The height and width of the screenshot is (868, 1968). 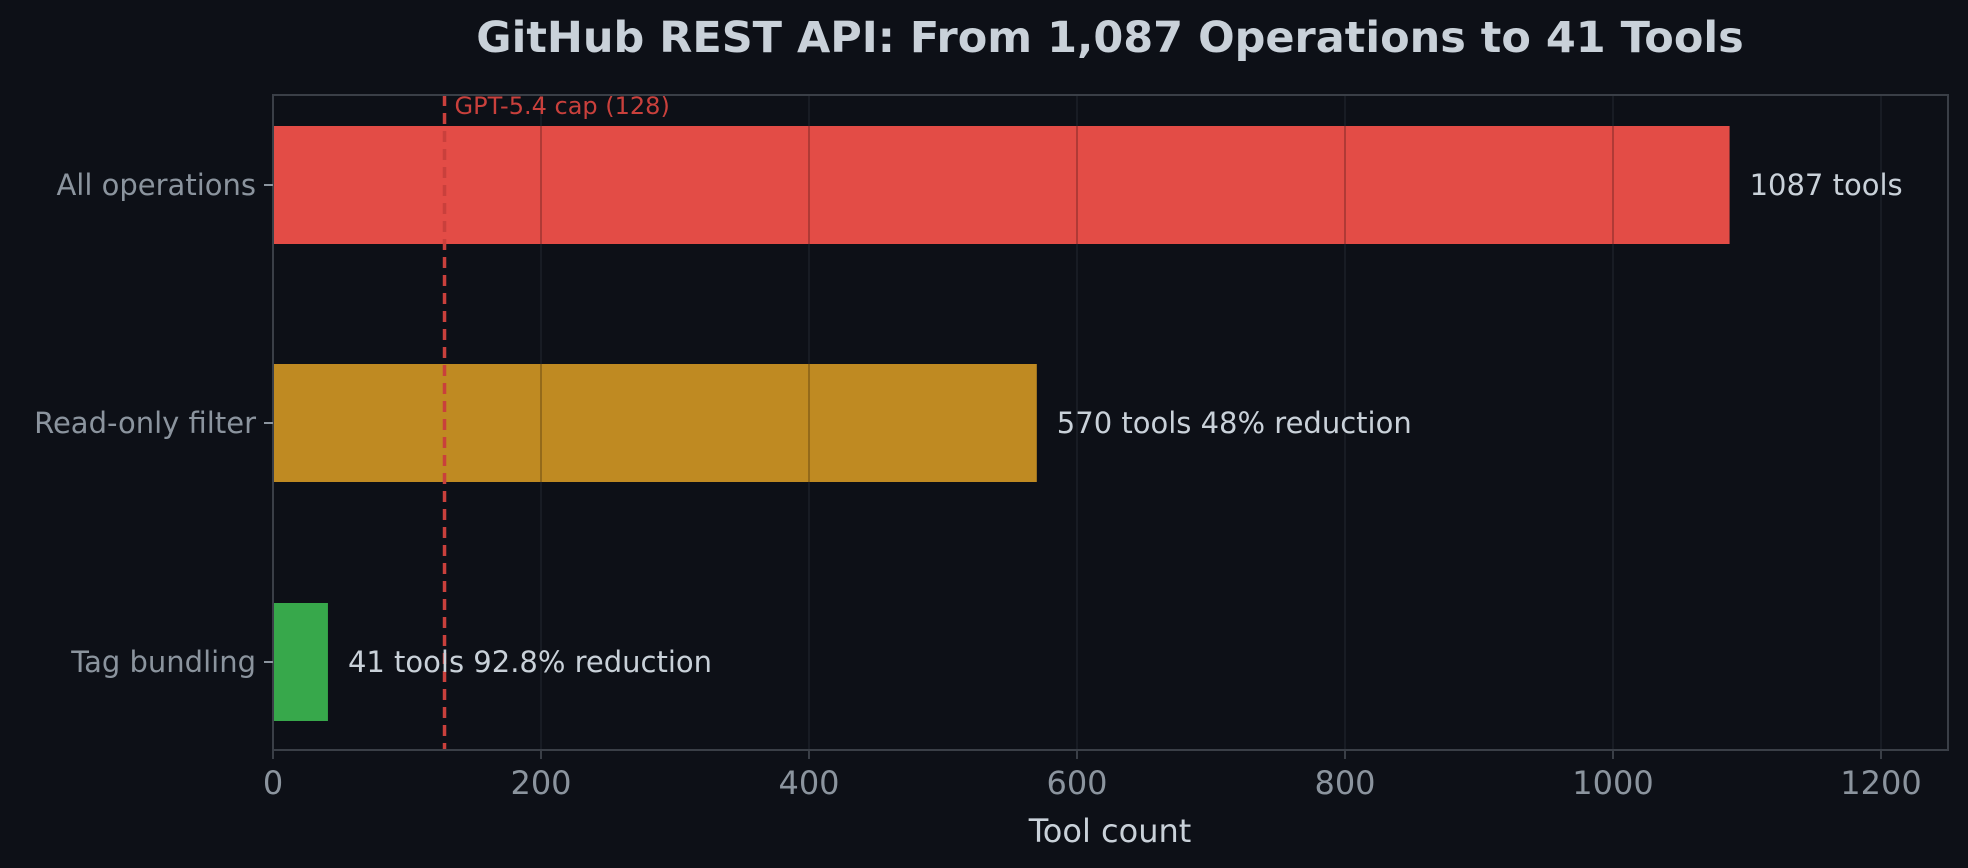 I want to click on category-label-2: Tag bundling, so click(x=163, y=662).